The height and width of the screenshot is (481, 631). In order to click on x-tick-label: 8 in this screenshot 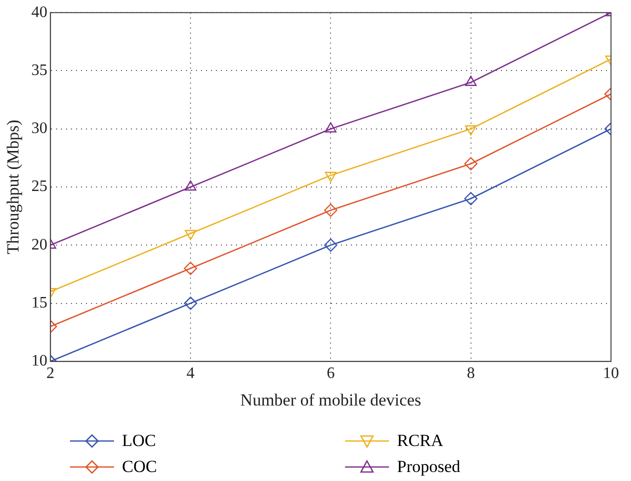, I will do `click(470, 373)`.